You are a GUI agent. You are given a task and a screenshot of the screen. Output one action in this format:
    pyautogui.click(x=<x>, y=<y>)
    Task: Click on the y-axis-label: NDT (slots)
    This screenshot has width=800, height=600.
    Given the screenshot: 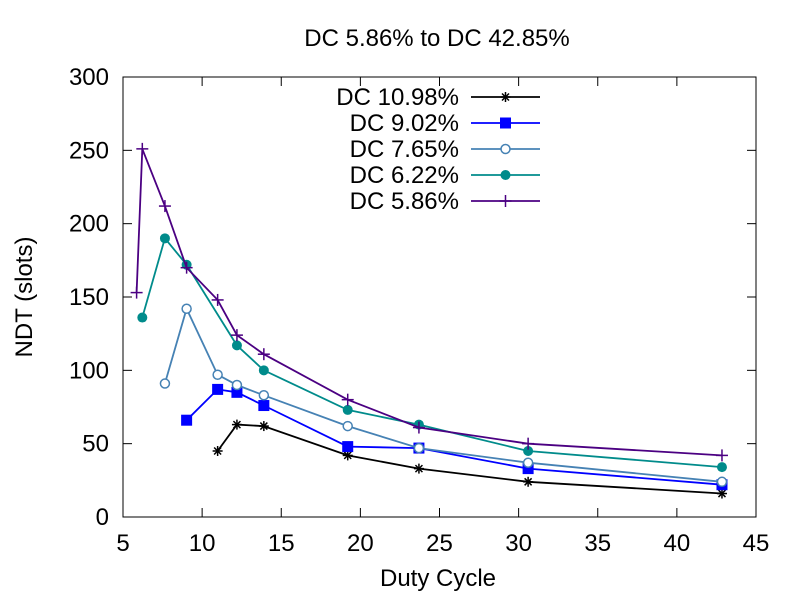 What is the action you would take?
    pyautogui.click(x=24, y=297)
    